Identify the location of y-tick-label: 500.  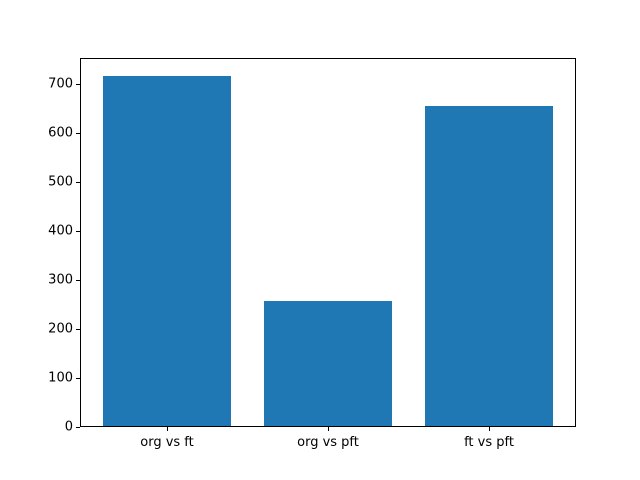
(60, 182).